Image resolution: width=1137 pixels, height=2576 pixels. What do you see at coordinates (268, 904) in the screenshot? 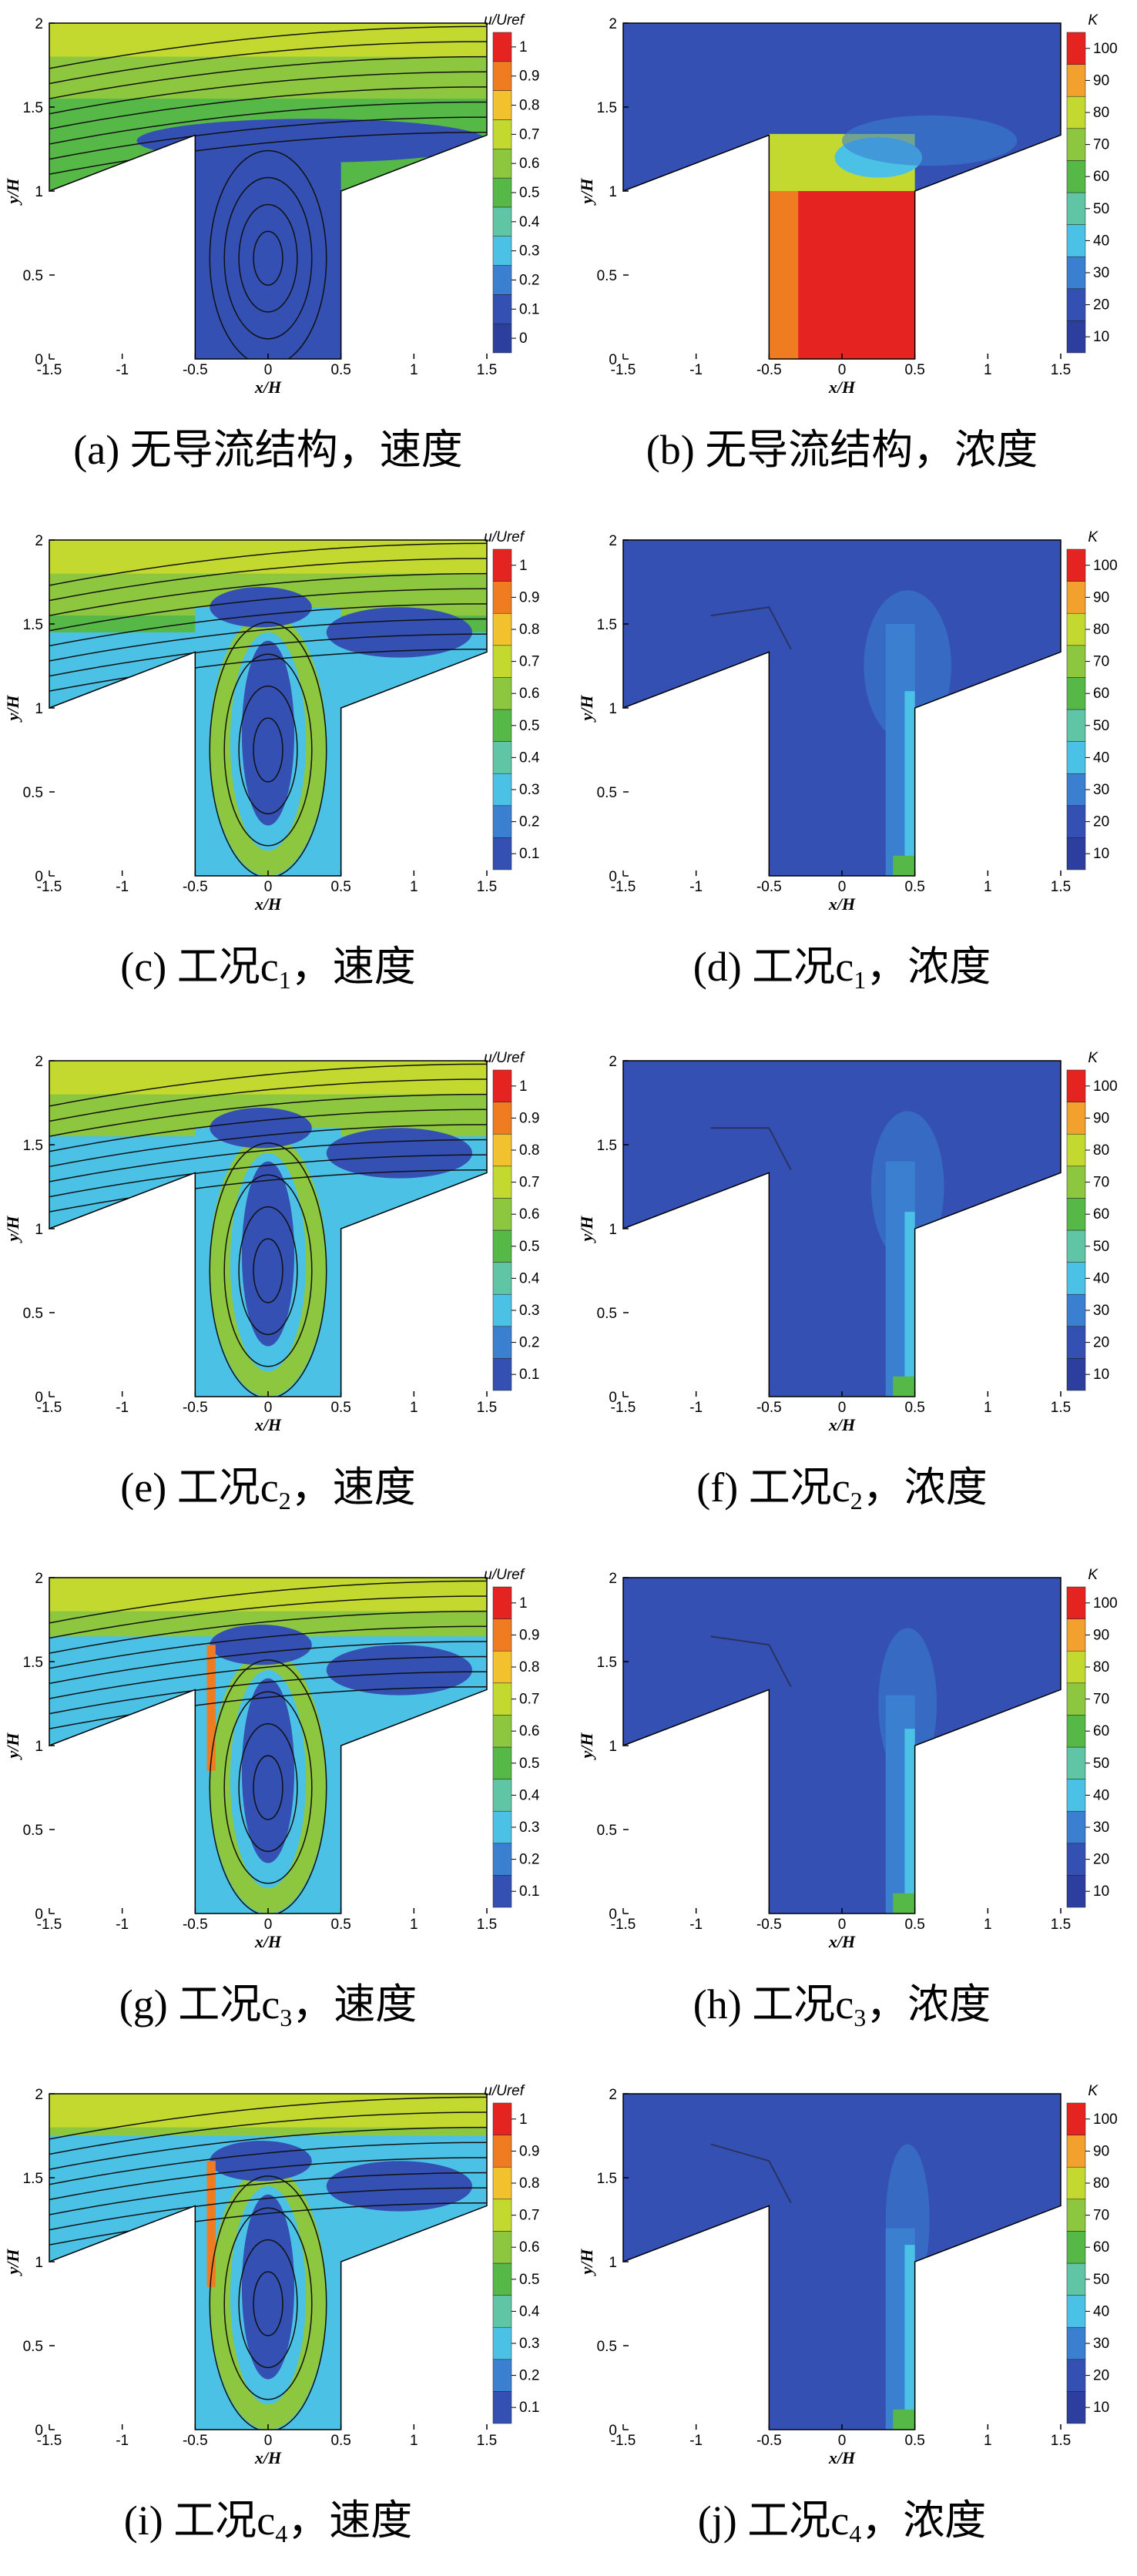
I see `x-axis-label: x/H` at bounding box center [268, 904].